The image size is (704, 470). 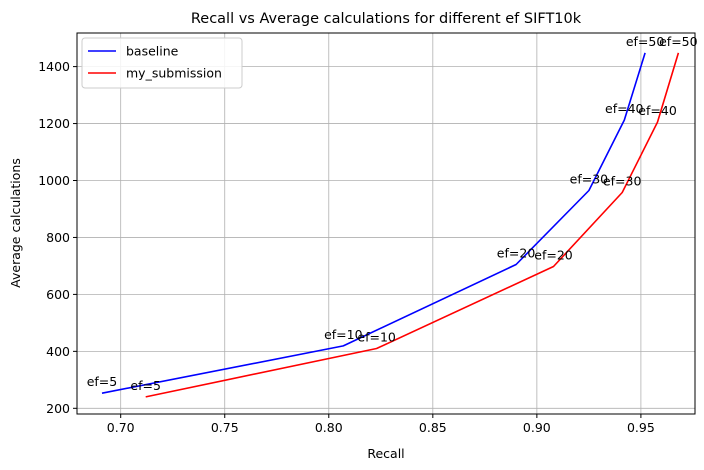 What do you see at coordinates (58, 408) in the screenshot?
I see `y-tick-label: 200` at bounding box center [58, 408].